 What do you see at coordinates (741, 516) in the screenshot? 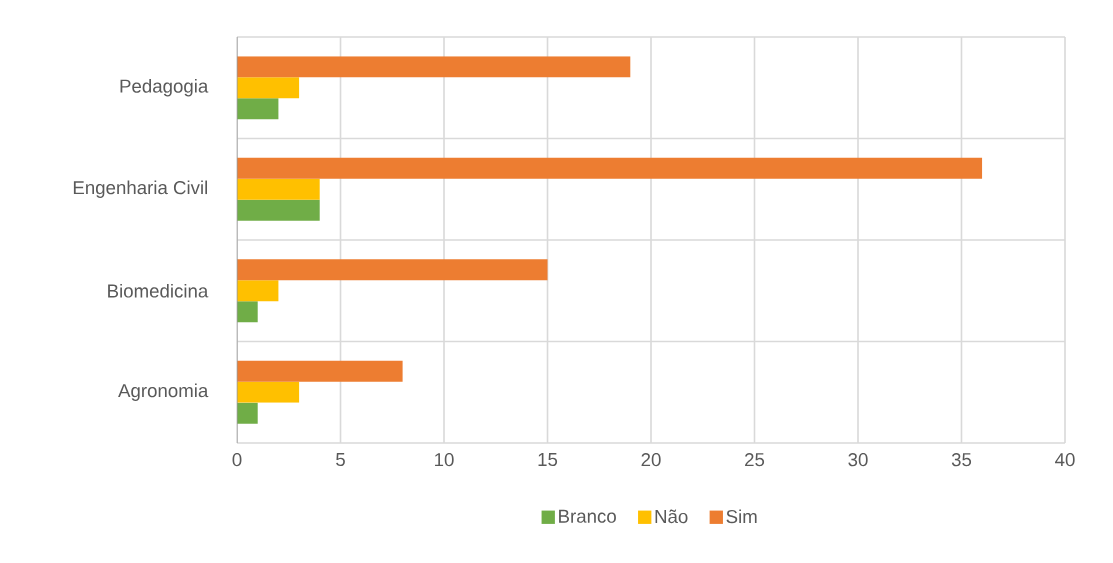
I see `legend-label: Sim` at bounding box center [741, 516].